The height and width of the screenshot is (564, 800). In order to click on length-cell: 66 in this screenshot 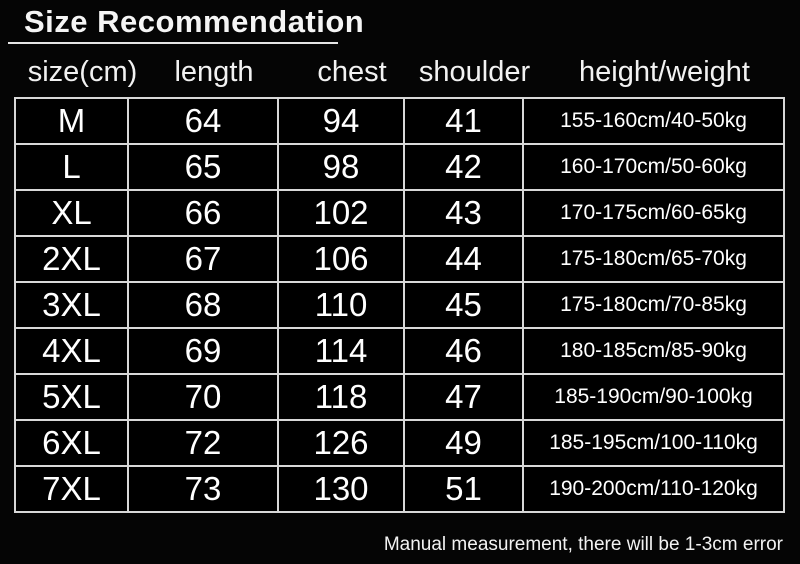, I will do `click(203, 213)`.